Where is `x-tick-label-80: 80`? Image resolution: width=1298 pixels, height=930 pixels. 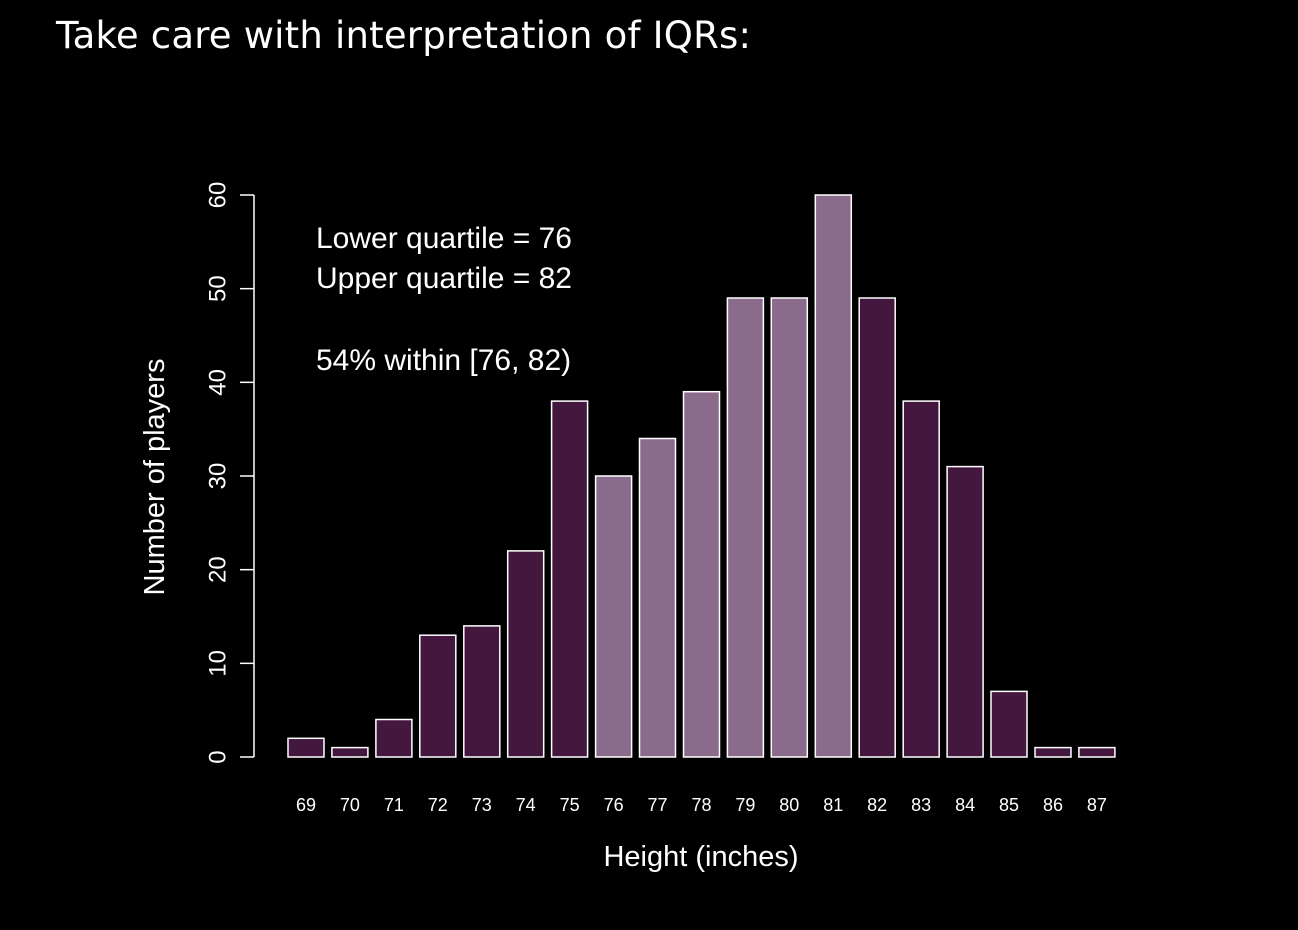
x-tick-label-80: 80 is located at coordinates (789, 805).